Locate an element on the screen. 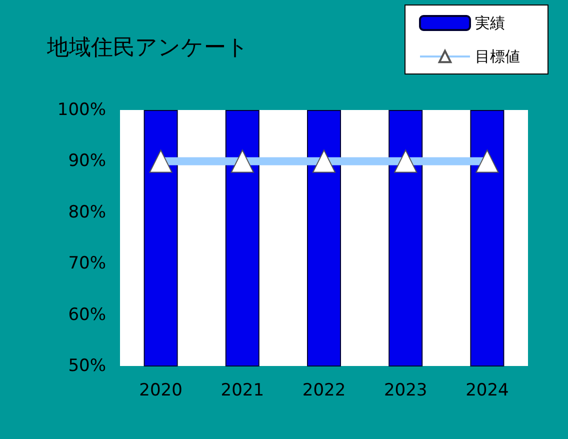  y-tick-label: 60% is located at coordinates (87, 314).